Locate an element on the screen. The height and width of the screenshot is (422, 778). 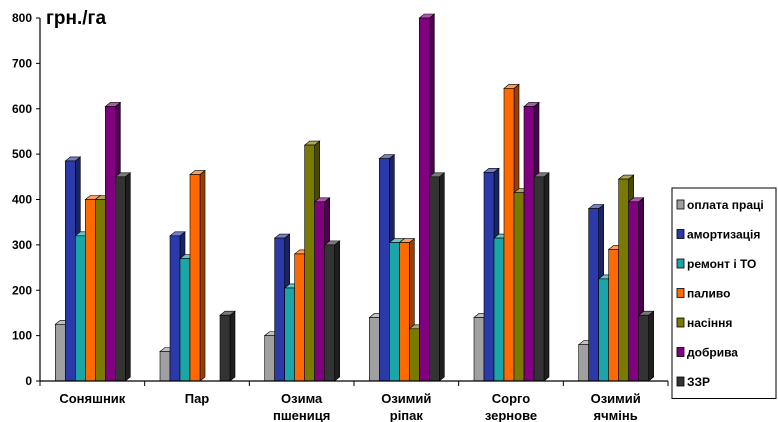
y-tick-label: 300 is located at coordinates (22, 245).